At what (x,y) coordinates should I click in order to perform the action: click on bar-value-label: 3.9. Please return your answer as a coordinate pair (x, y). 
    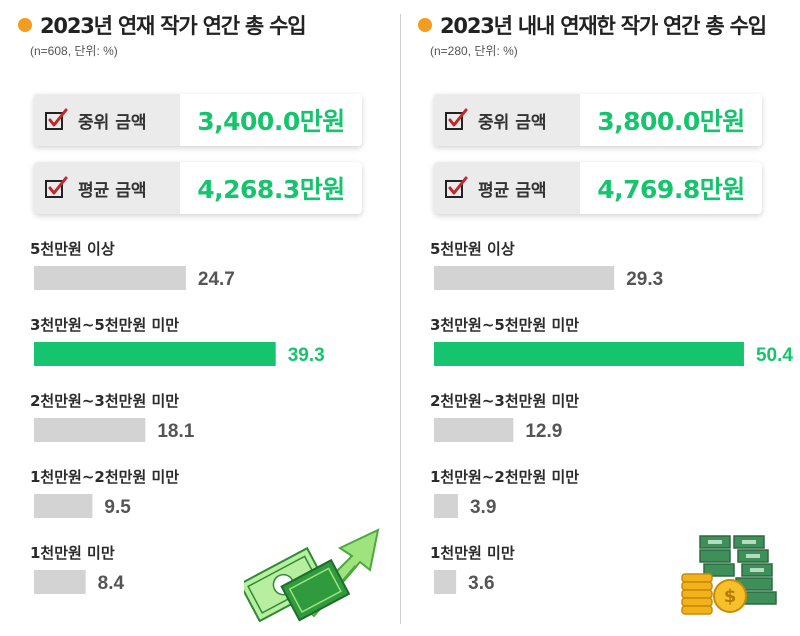
    Looking at the image, I should click on (483, 507).